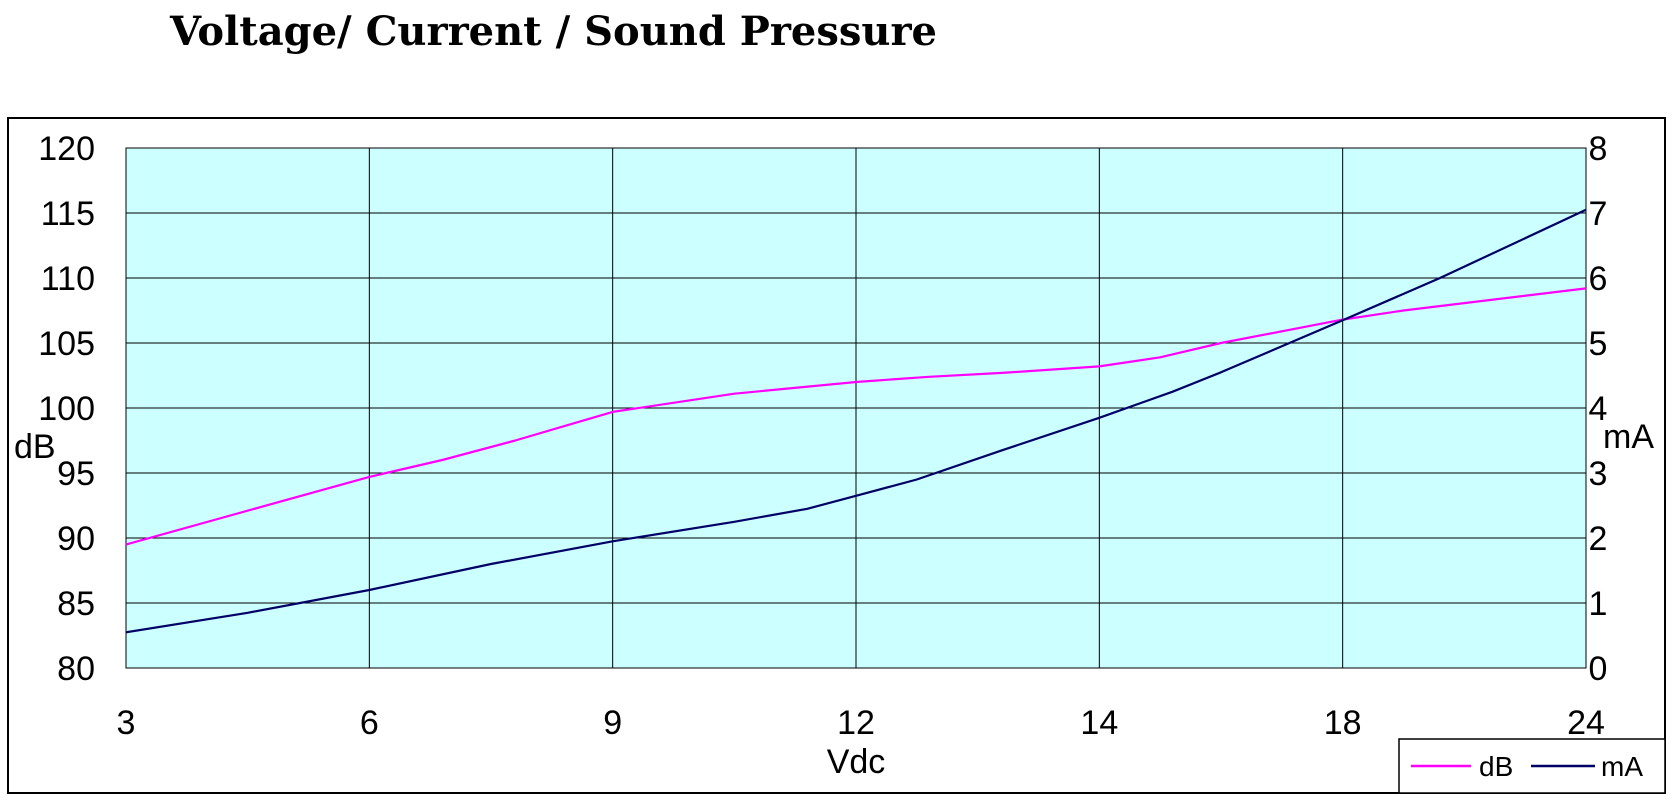 The width and height of the screenshot is (1673, 811). I want to click on y-axis-left-ticks: 80 85 90 95 100 105 110 115 120, so click(66, 409).